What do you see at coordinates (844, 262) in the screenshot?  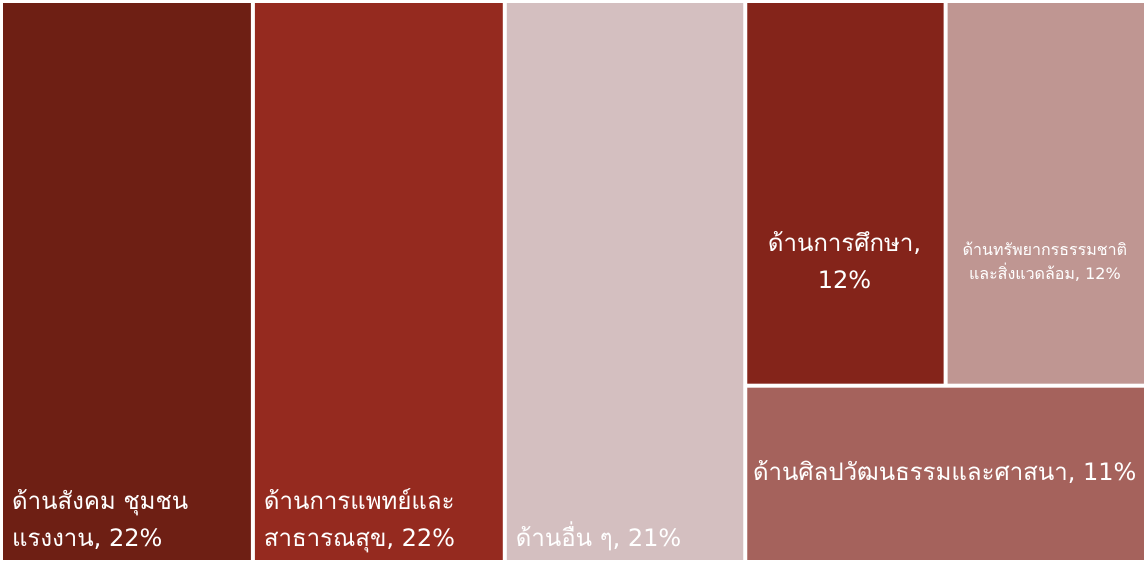 I see `tile-label: ด้านการศึกษา, 12%` at bounding box center [844, 262].